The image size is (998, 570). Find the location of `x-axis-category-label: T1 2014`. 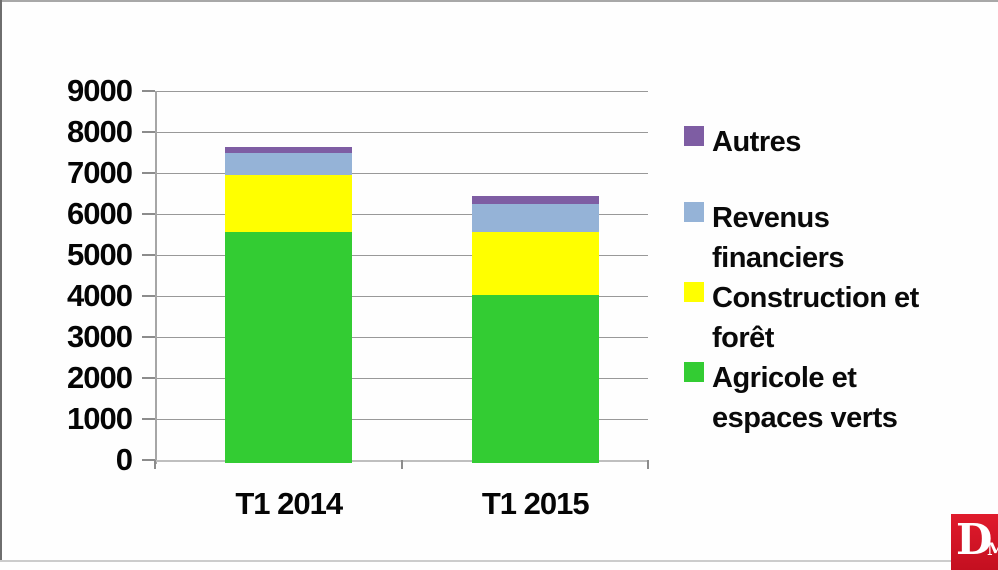

x-axis-category-label: T1 2014 is located at coordinates (289, 503).